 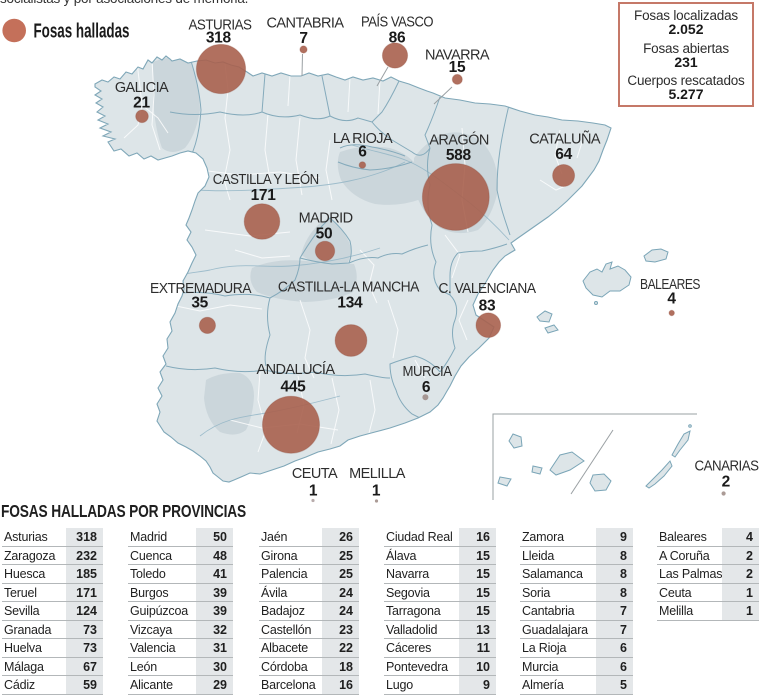 I want to click on svg-text: 35, so click(x=199, y=303).